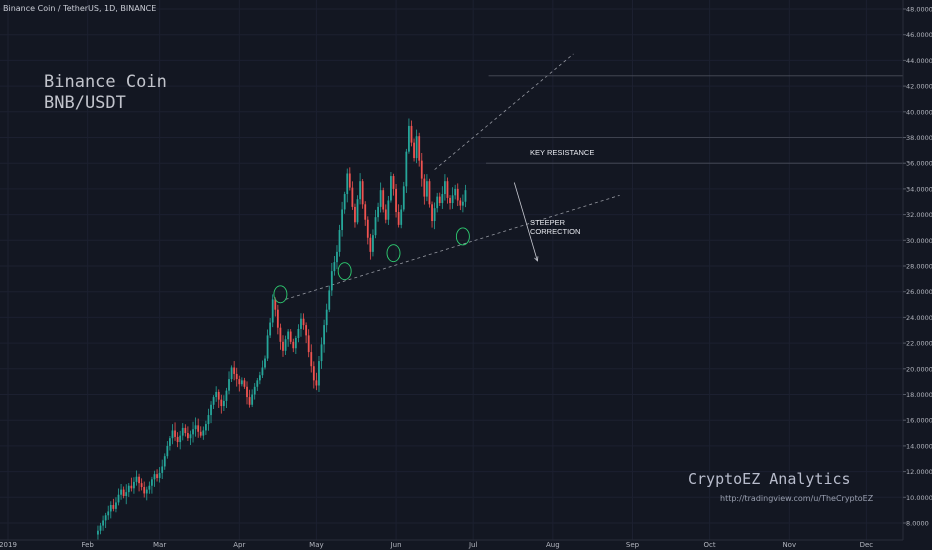 The image size is (932, 550). What do you see at coordinates (451, 544) in the screenshot?
I see `time-axis: 2019 Feb Mar Apr May Jun Jul Aug Sep Oct Nov Dec` at bounding box center [451, 544].